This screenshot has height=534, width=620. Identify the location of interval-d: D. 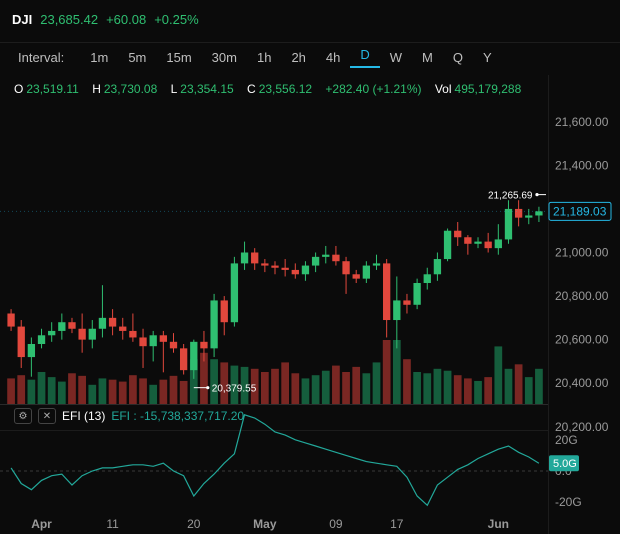
(365, 57).